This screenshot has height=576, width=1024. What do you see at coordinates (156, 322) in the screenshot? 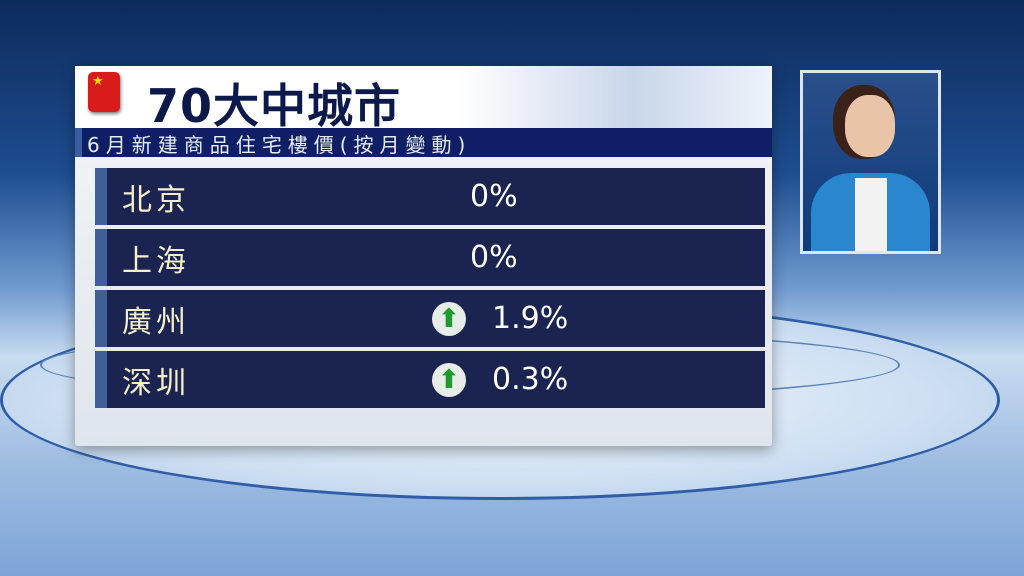
I see `city-name: 廣州` at bounding box center [156, 322].